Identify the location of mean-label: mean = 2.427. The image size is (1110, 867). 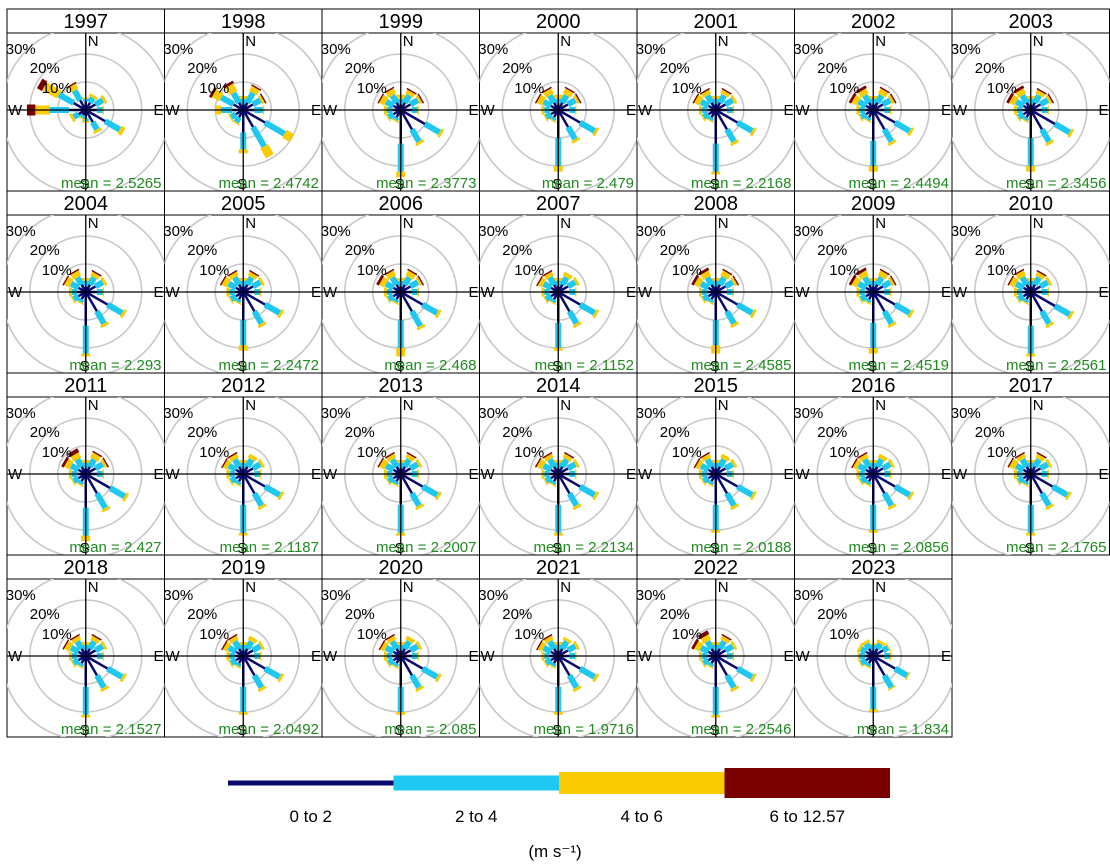
(115, 547).